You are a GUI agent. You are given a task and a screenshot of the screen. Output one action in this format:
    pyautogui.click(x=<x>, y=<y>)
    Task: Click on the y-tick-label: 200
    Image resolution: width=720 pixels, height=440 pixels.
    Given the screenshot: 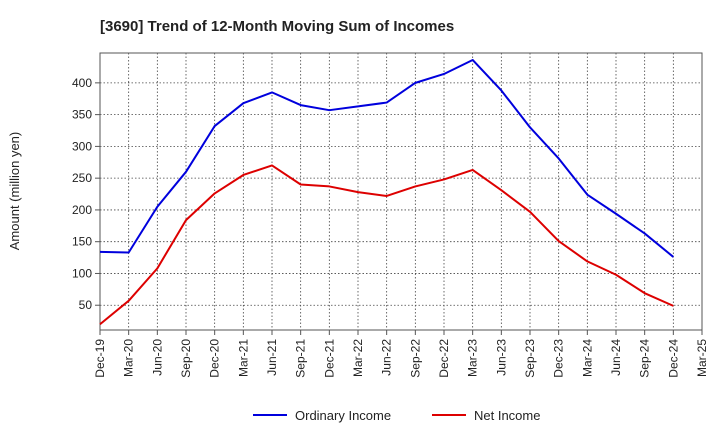 What is the action you would take?
    pyautogui.click(x=82, y=210)
    